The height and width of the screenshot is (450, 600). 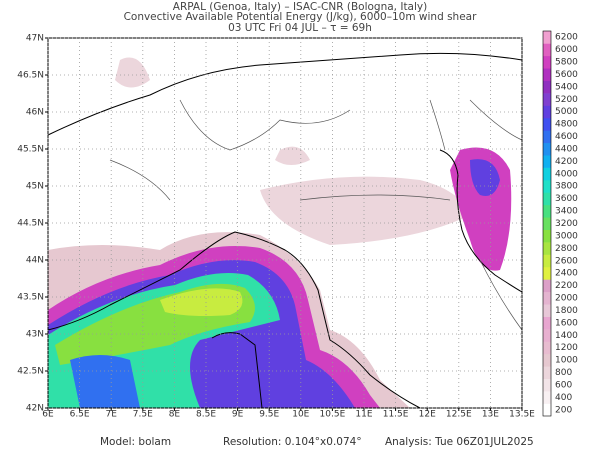 What do you see at coordinates (566, 261) in the screenshot?
I see `colorbar-label: 2600` at bounding box center [566, 261].